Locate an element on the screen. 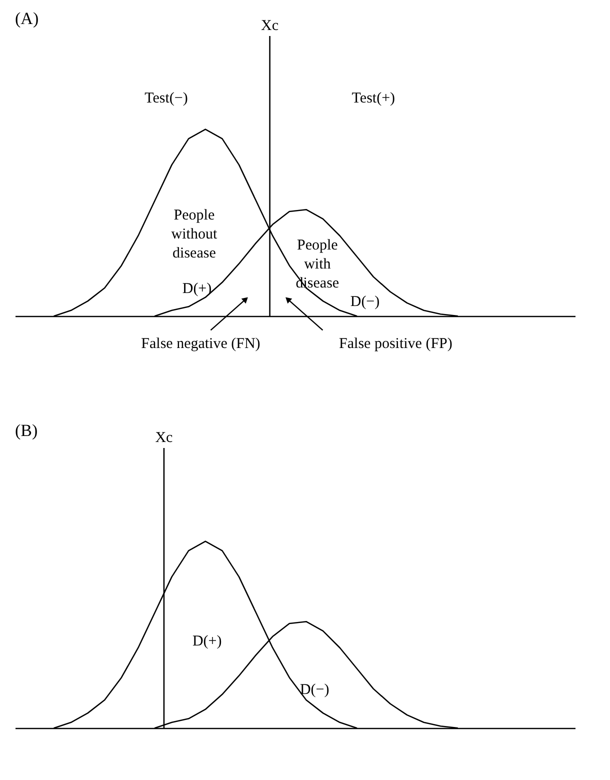 The image size is (610, 780). text: Test(−) is located at coordinates (166, 98).